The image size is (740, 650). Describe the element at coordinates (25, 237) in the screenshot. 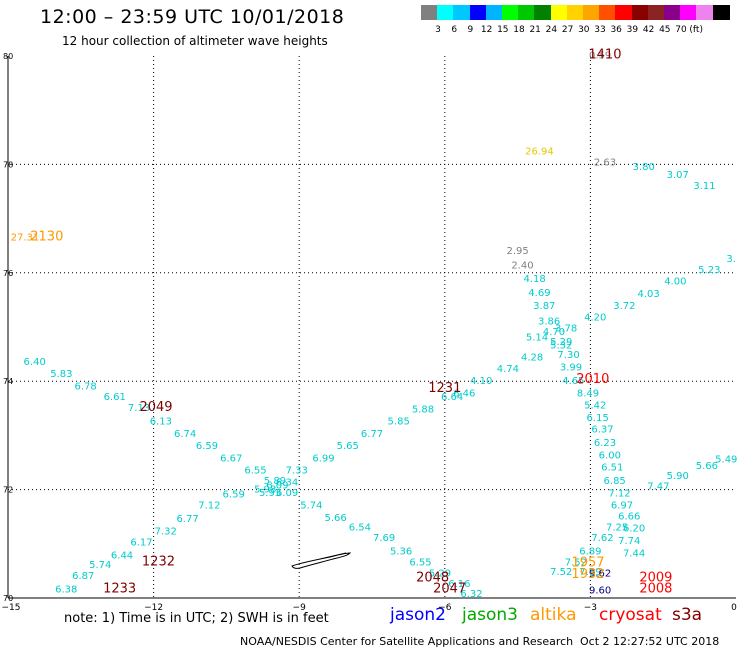

I see `wave-height-value: 27.31` at that location.